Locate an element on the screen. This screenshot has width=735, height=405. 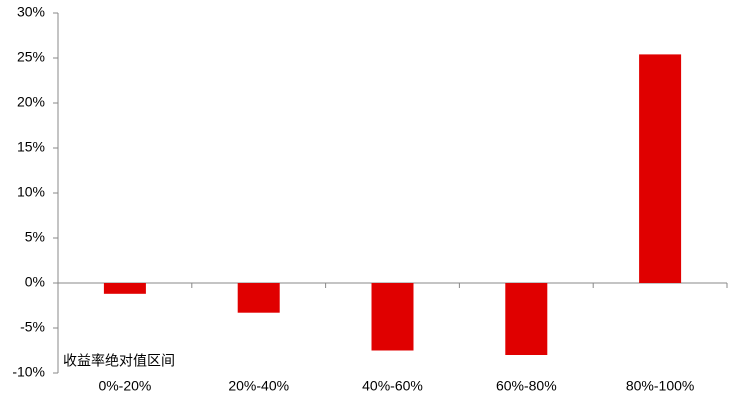
y-tick-label: 0% is located at coordinates (35, 282).